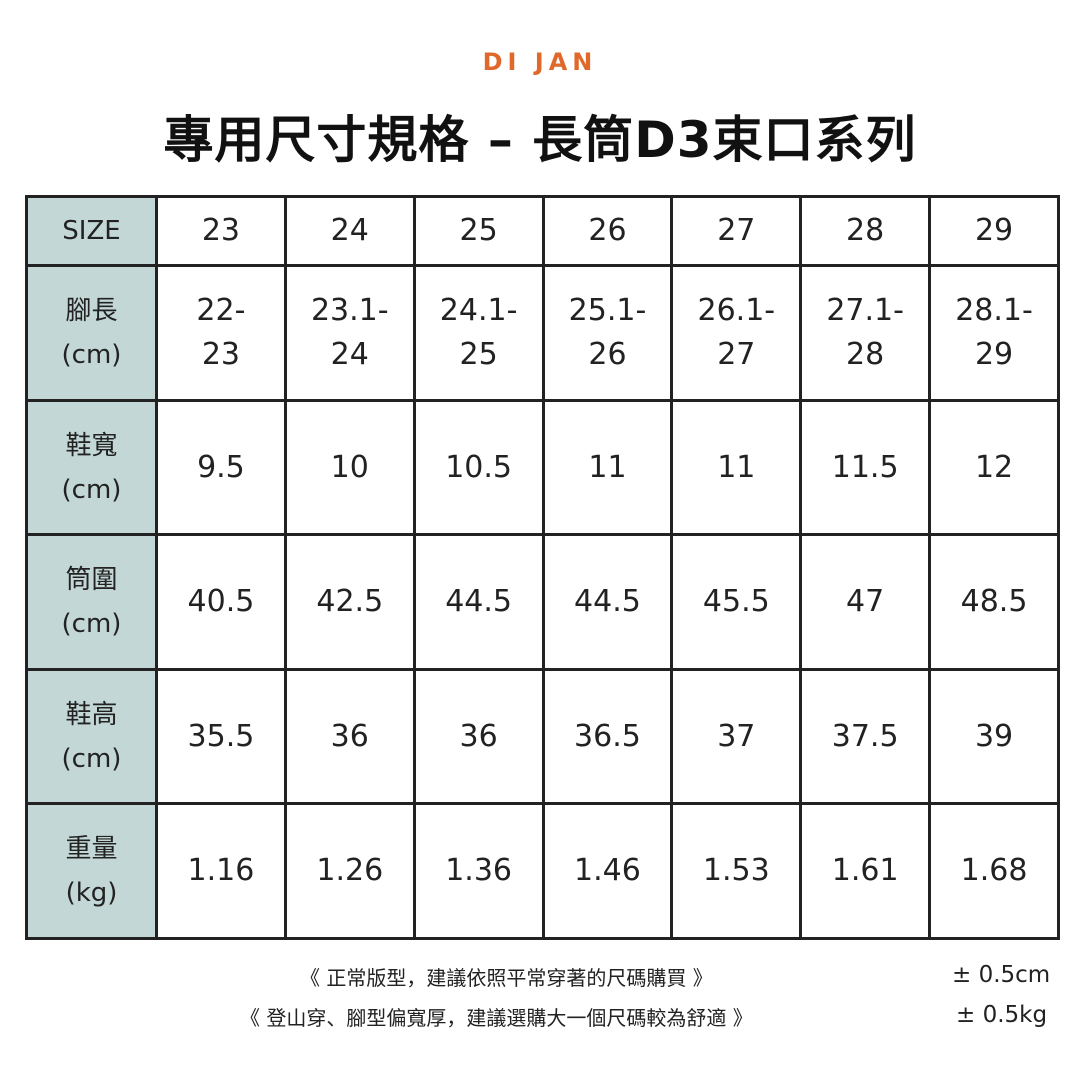 Image resolution: width=1080 pixels, height=1080 pixels. What do you see at coordinates (994, 333) in the screenshot?
I see `table-cell: 28.1- 29` at bounding box center [994, 333].